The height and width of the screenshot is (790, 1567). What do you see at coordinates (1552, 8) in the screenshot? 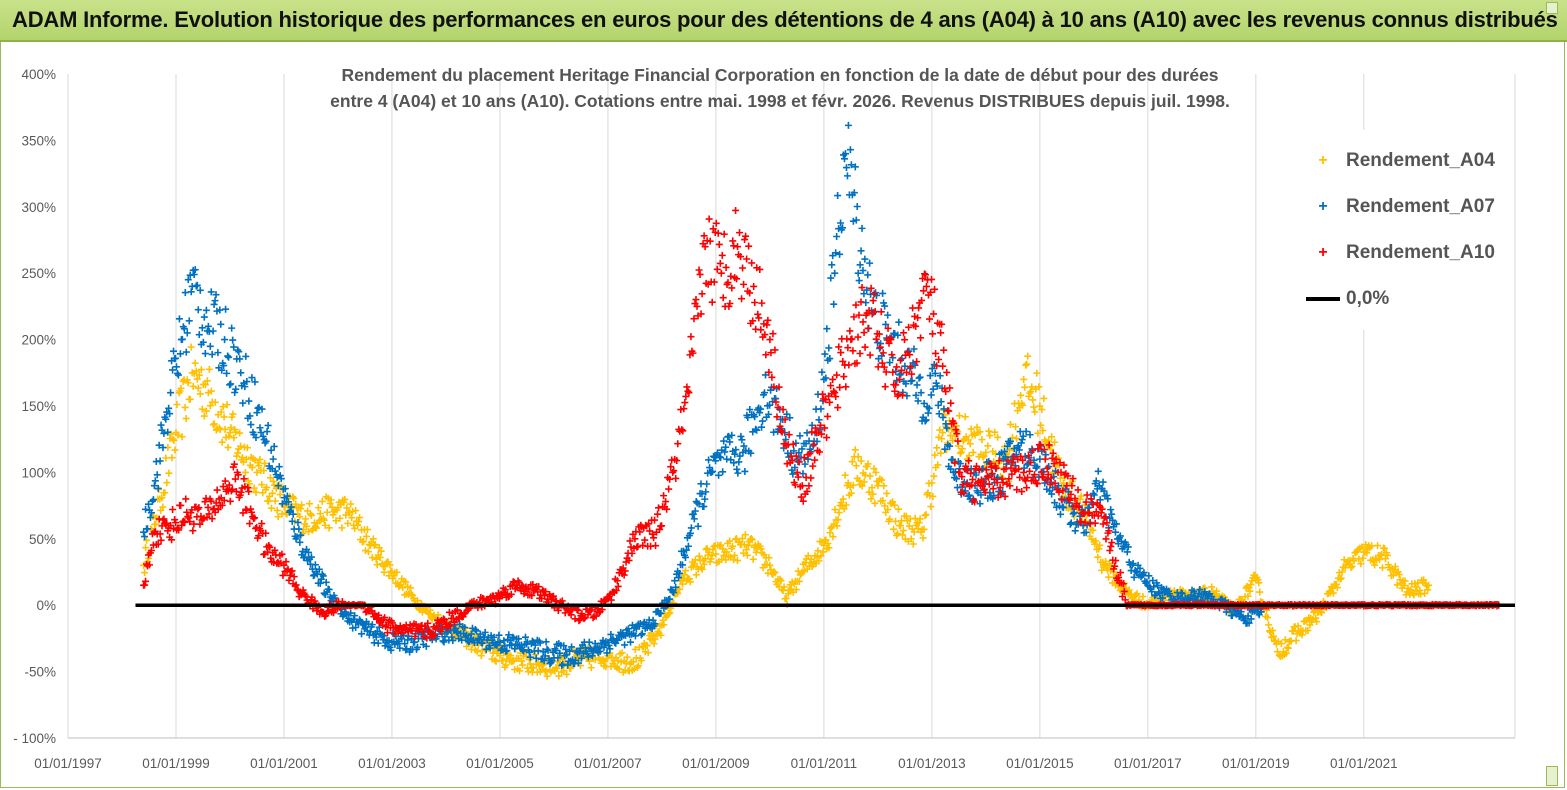
I see `corner-handle-top-right` at bounding box center [1552, 8].